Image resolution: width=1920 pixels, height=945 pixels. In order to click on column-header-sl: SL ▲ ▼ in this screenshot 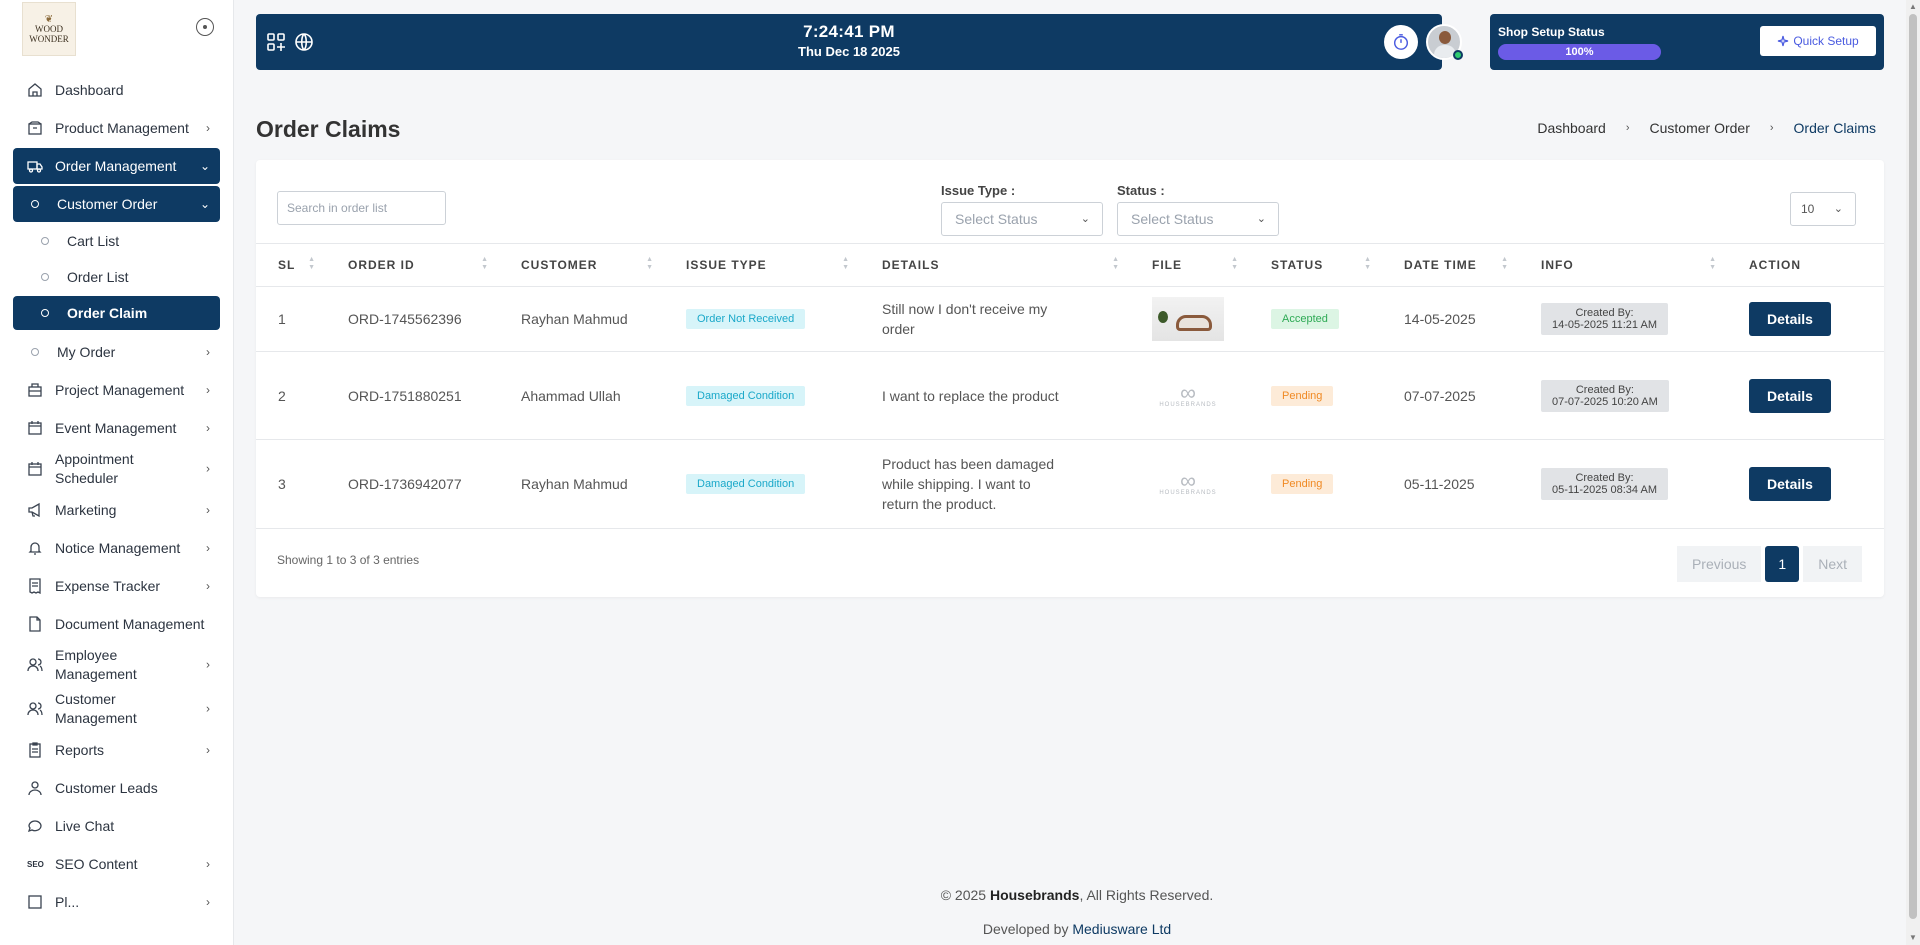, I will do `click(291, 265)`.